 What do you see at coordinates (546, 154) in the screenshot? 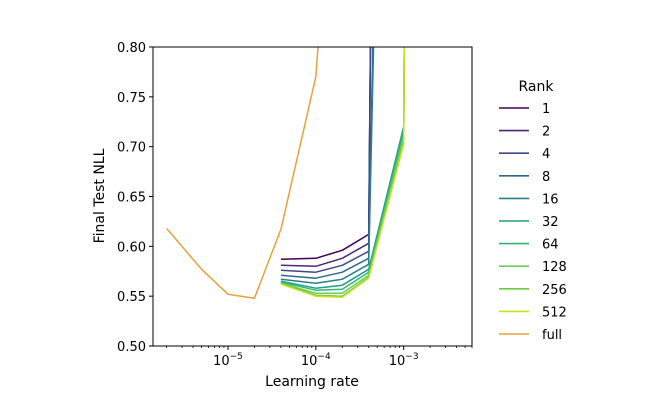
I see `legend-label-4: 4` at bounding box center [546, 154].